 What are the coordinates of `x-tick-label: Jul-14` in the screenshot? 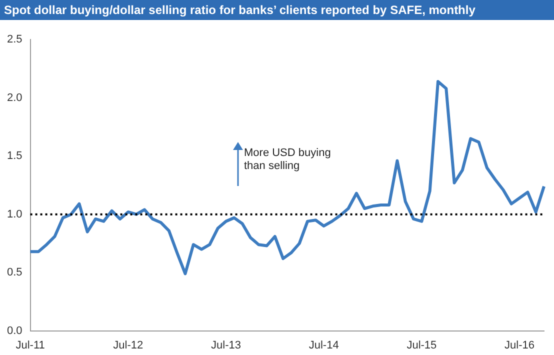 It's located at (323, 345).